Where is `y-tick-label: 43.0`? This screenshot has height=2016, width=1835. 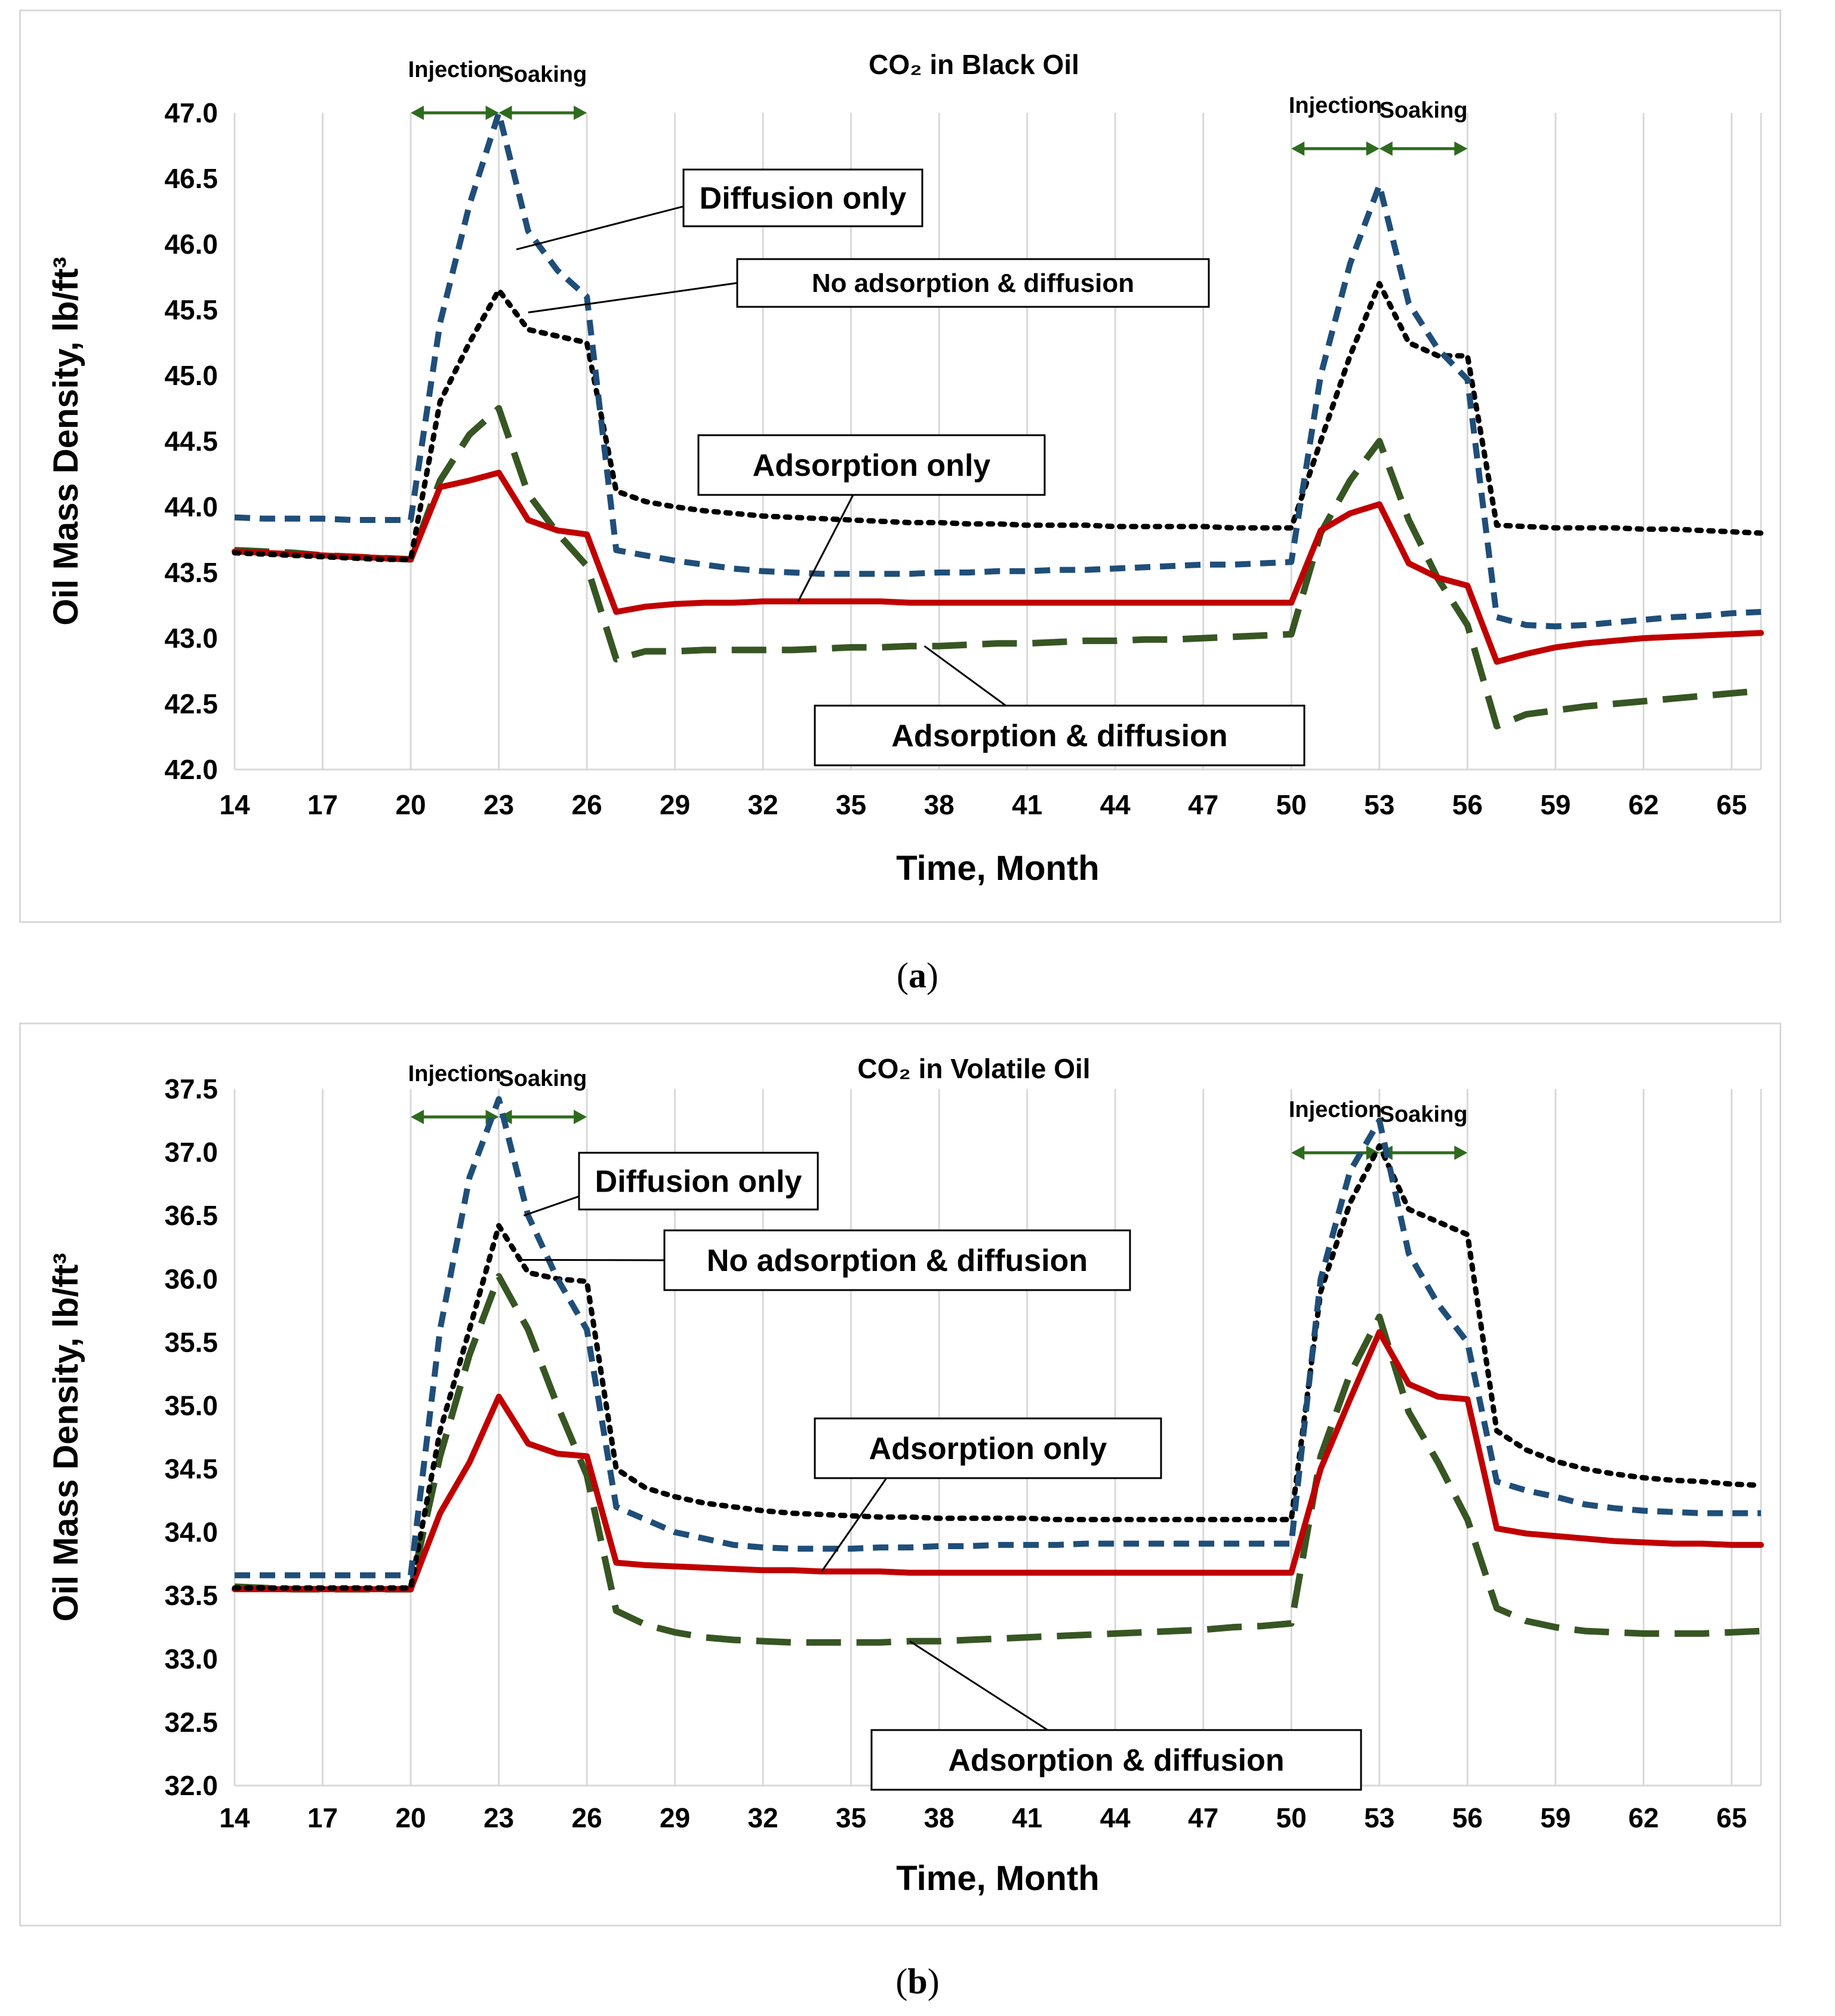 y-tick-label: 43.0 is located at coordinates (191, 638).